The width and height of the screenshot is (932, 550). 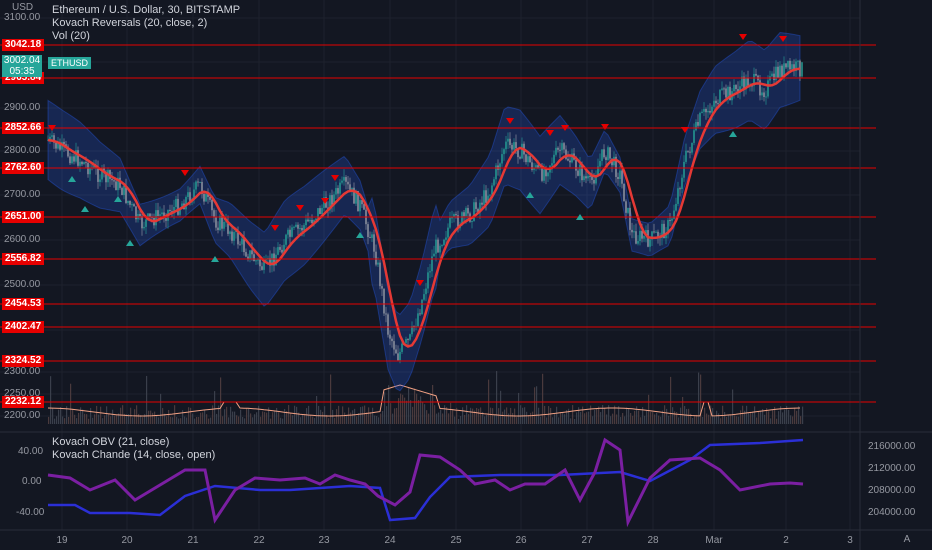 I want to click on chande-line, so click(x=425, y=482).